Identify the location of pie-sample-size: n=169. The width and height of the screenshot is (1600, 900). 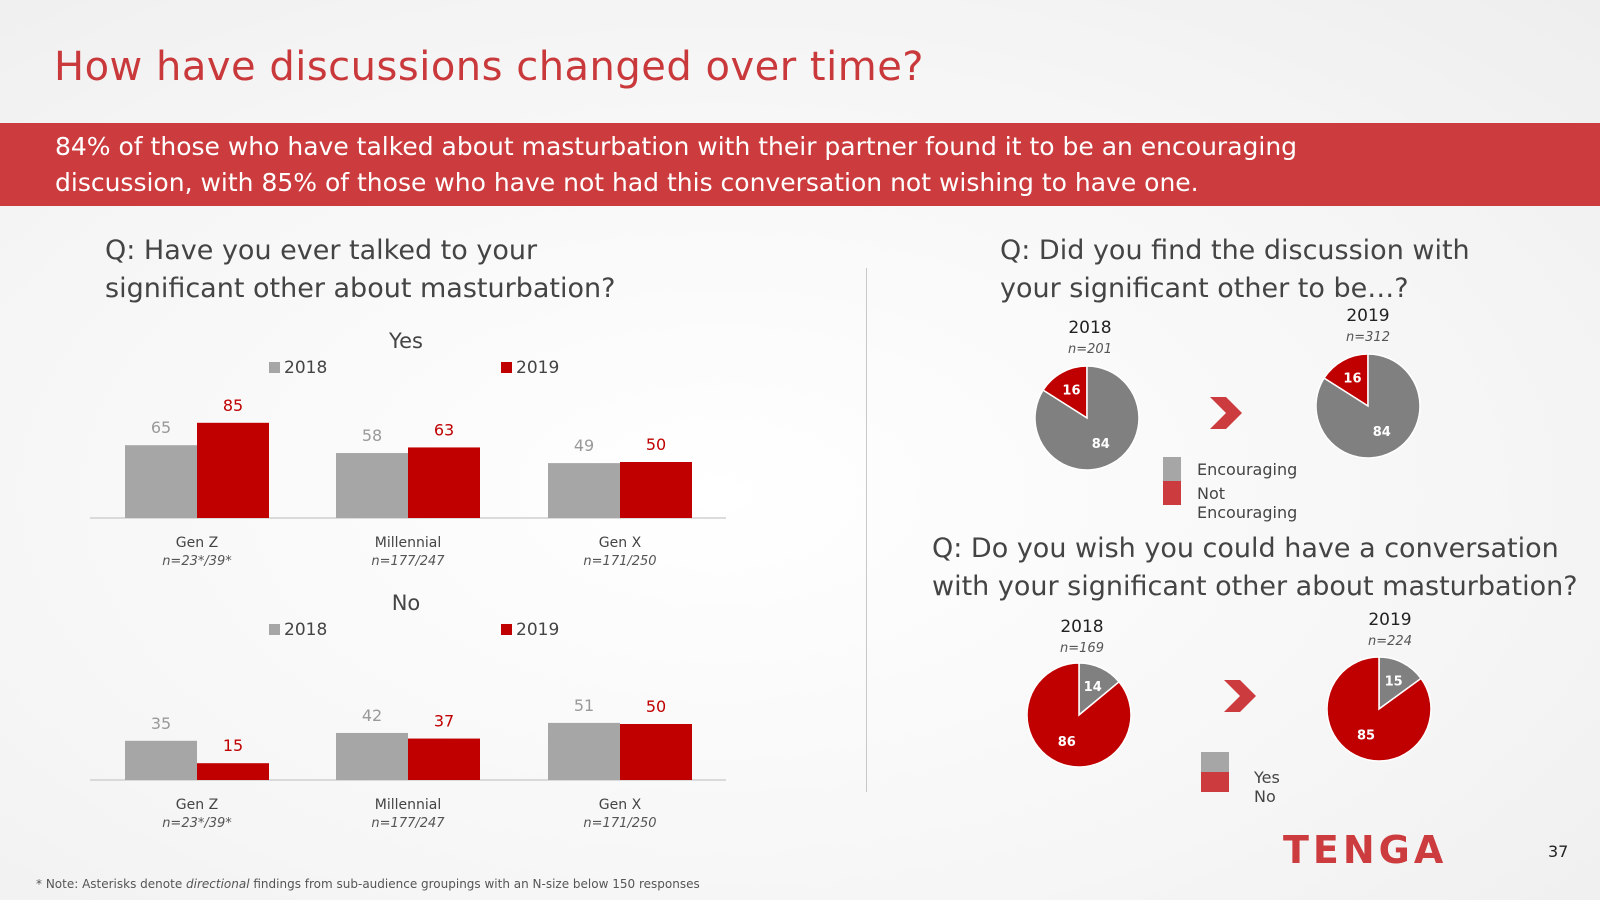
(1082, 648).